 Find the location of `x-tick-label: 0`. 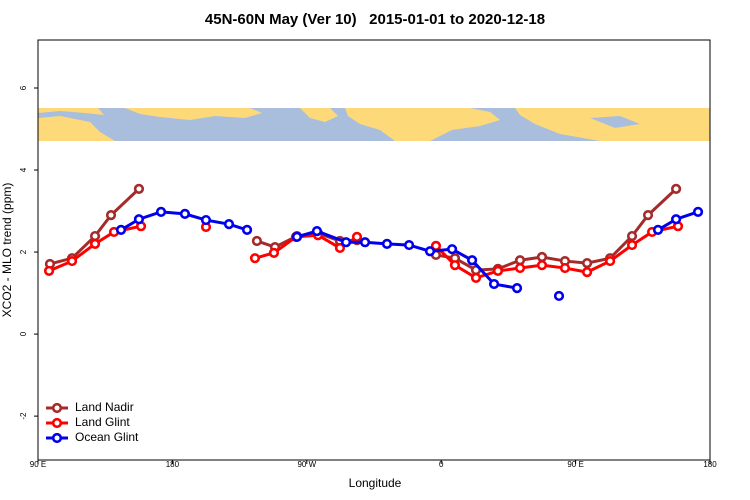

x-tick-label: 0 is located at coordinates (441, 464).